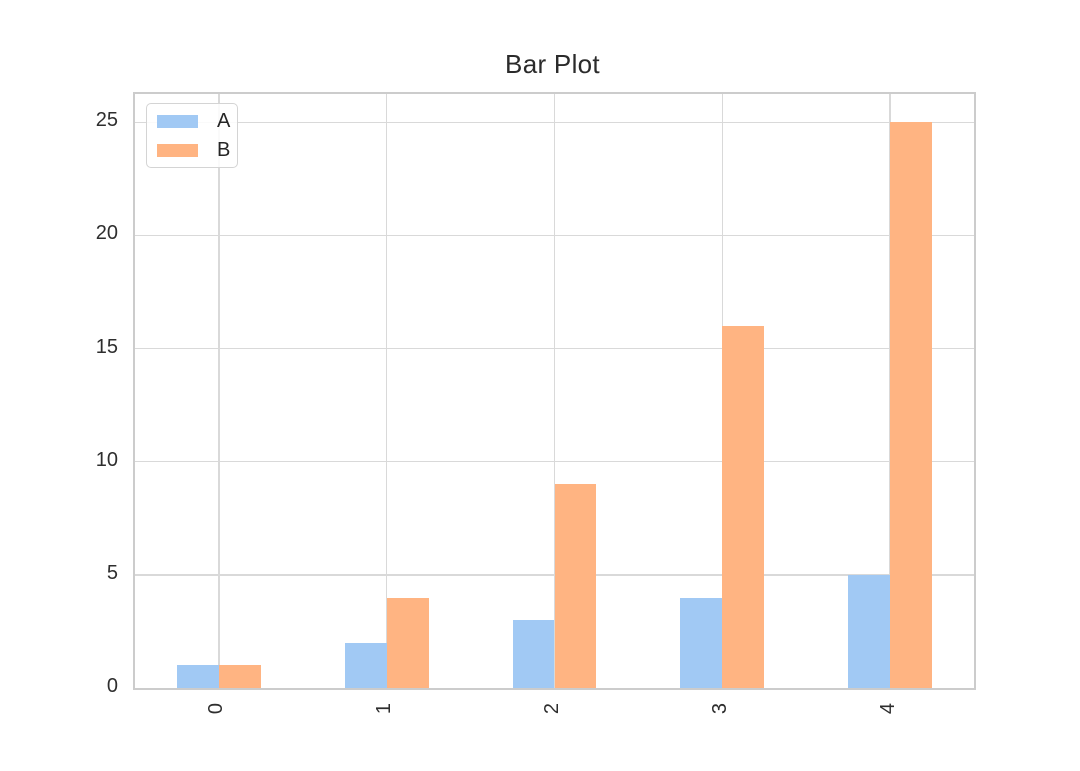 The width and height of the screenshot is (1080, 771). I want to click on ytick-label-15: 15, so click(106, 346).